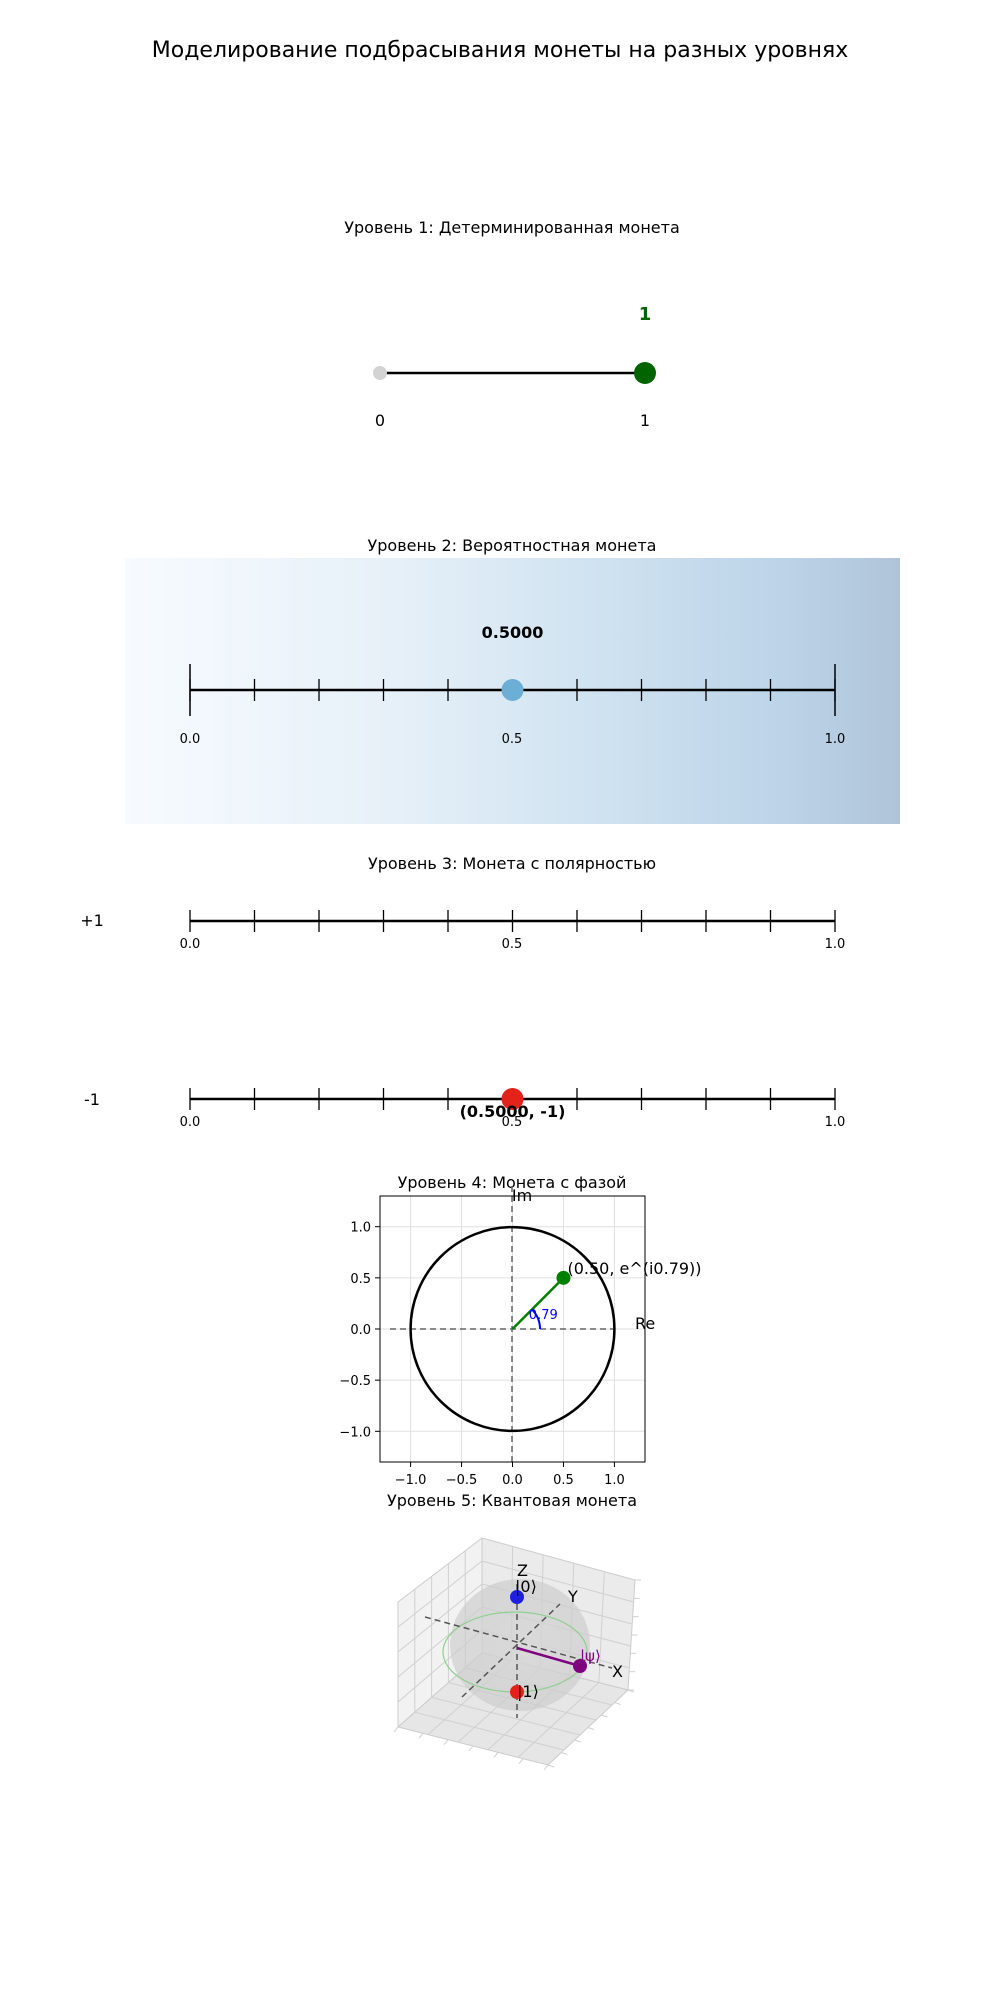 This screenshot has width=1000, height=2000. What do you see at coordinates (512, 1182) in the screenshot?
I see `level4-title: Уровень 4: Монета с фазой` at bounding box center [512, 1182].